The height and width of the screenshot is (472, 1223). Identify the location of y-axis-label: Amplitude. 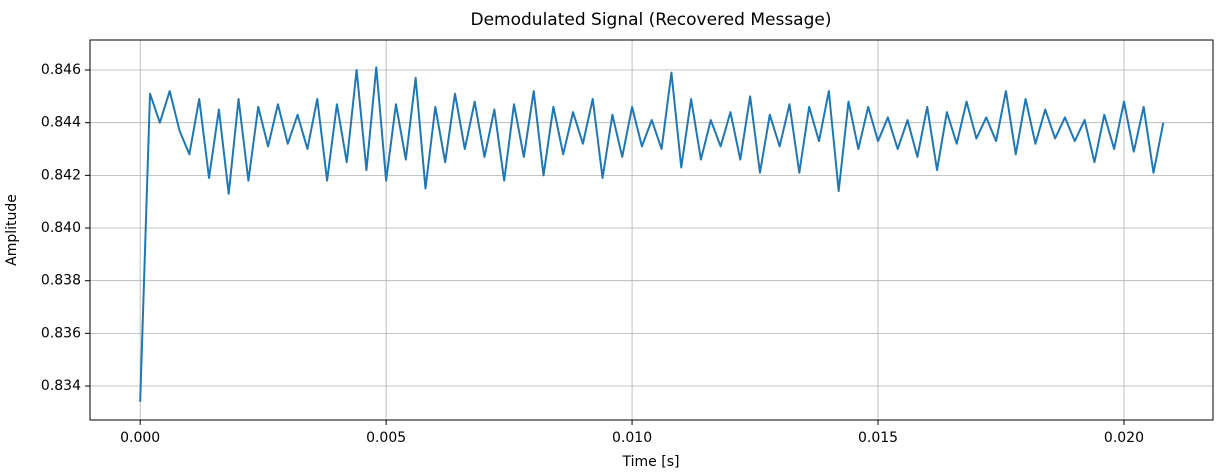
(12, 230).